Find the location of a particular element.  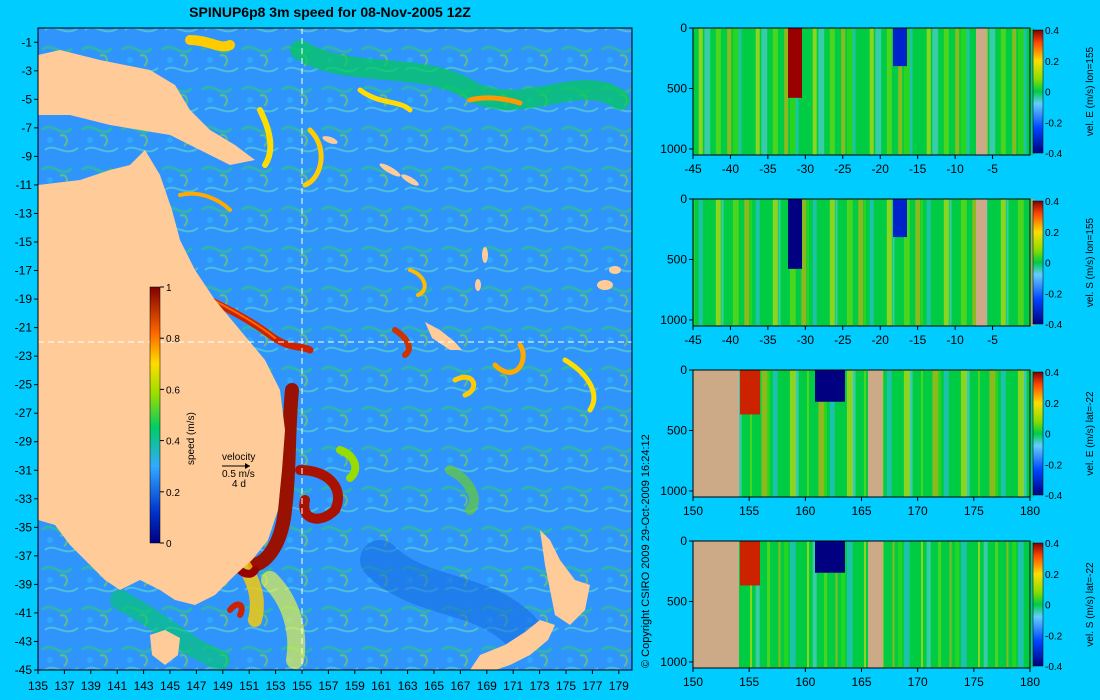

map-y-tick-label: -7 is located at coordinates (26, 128).